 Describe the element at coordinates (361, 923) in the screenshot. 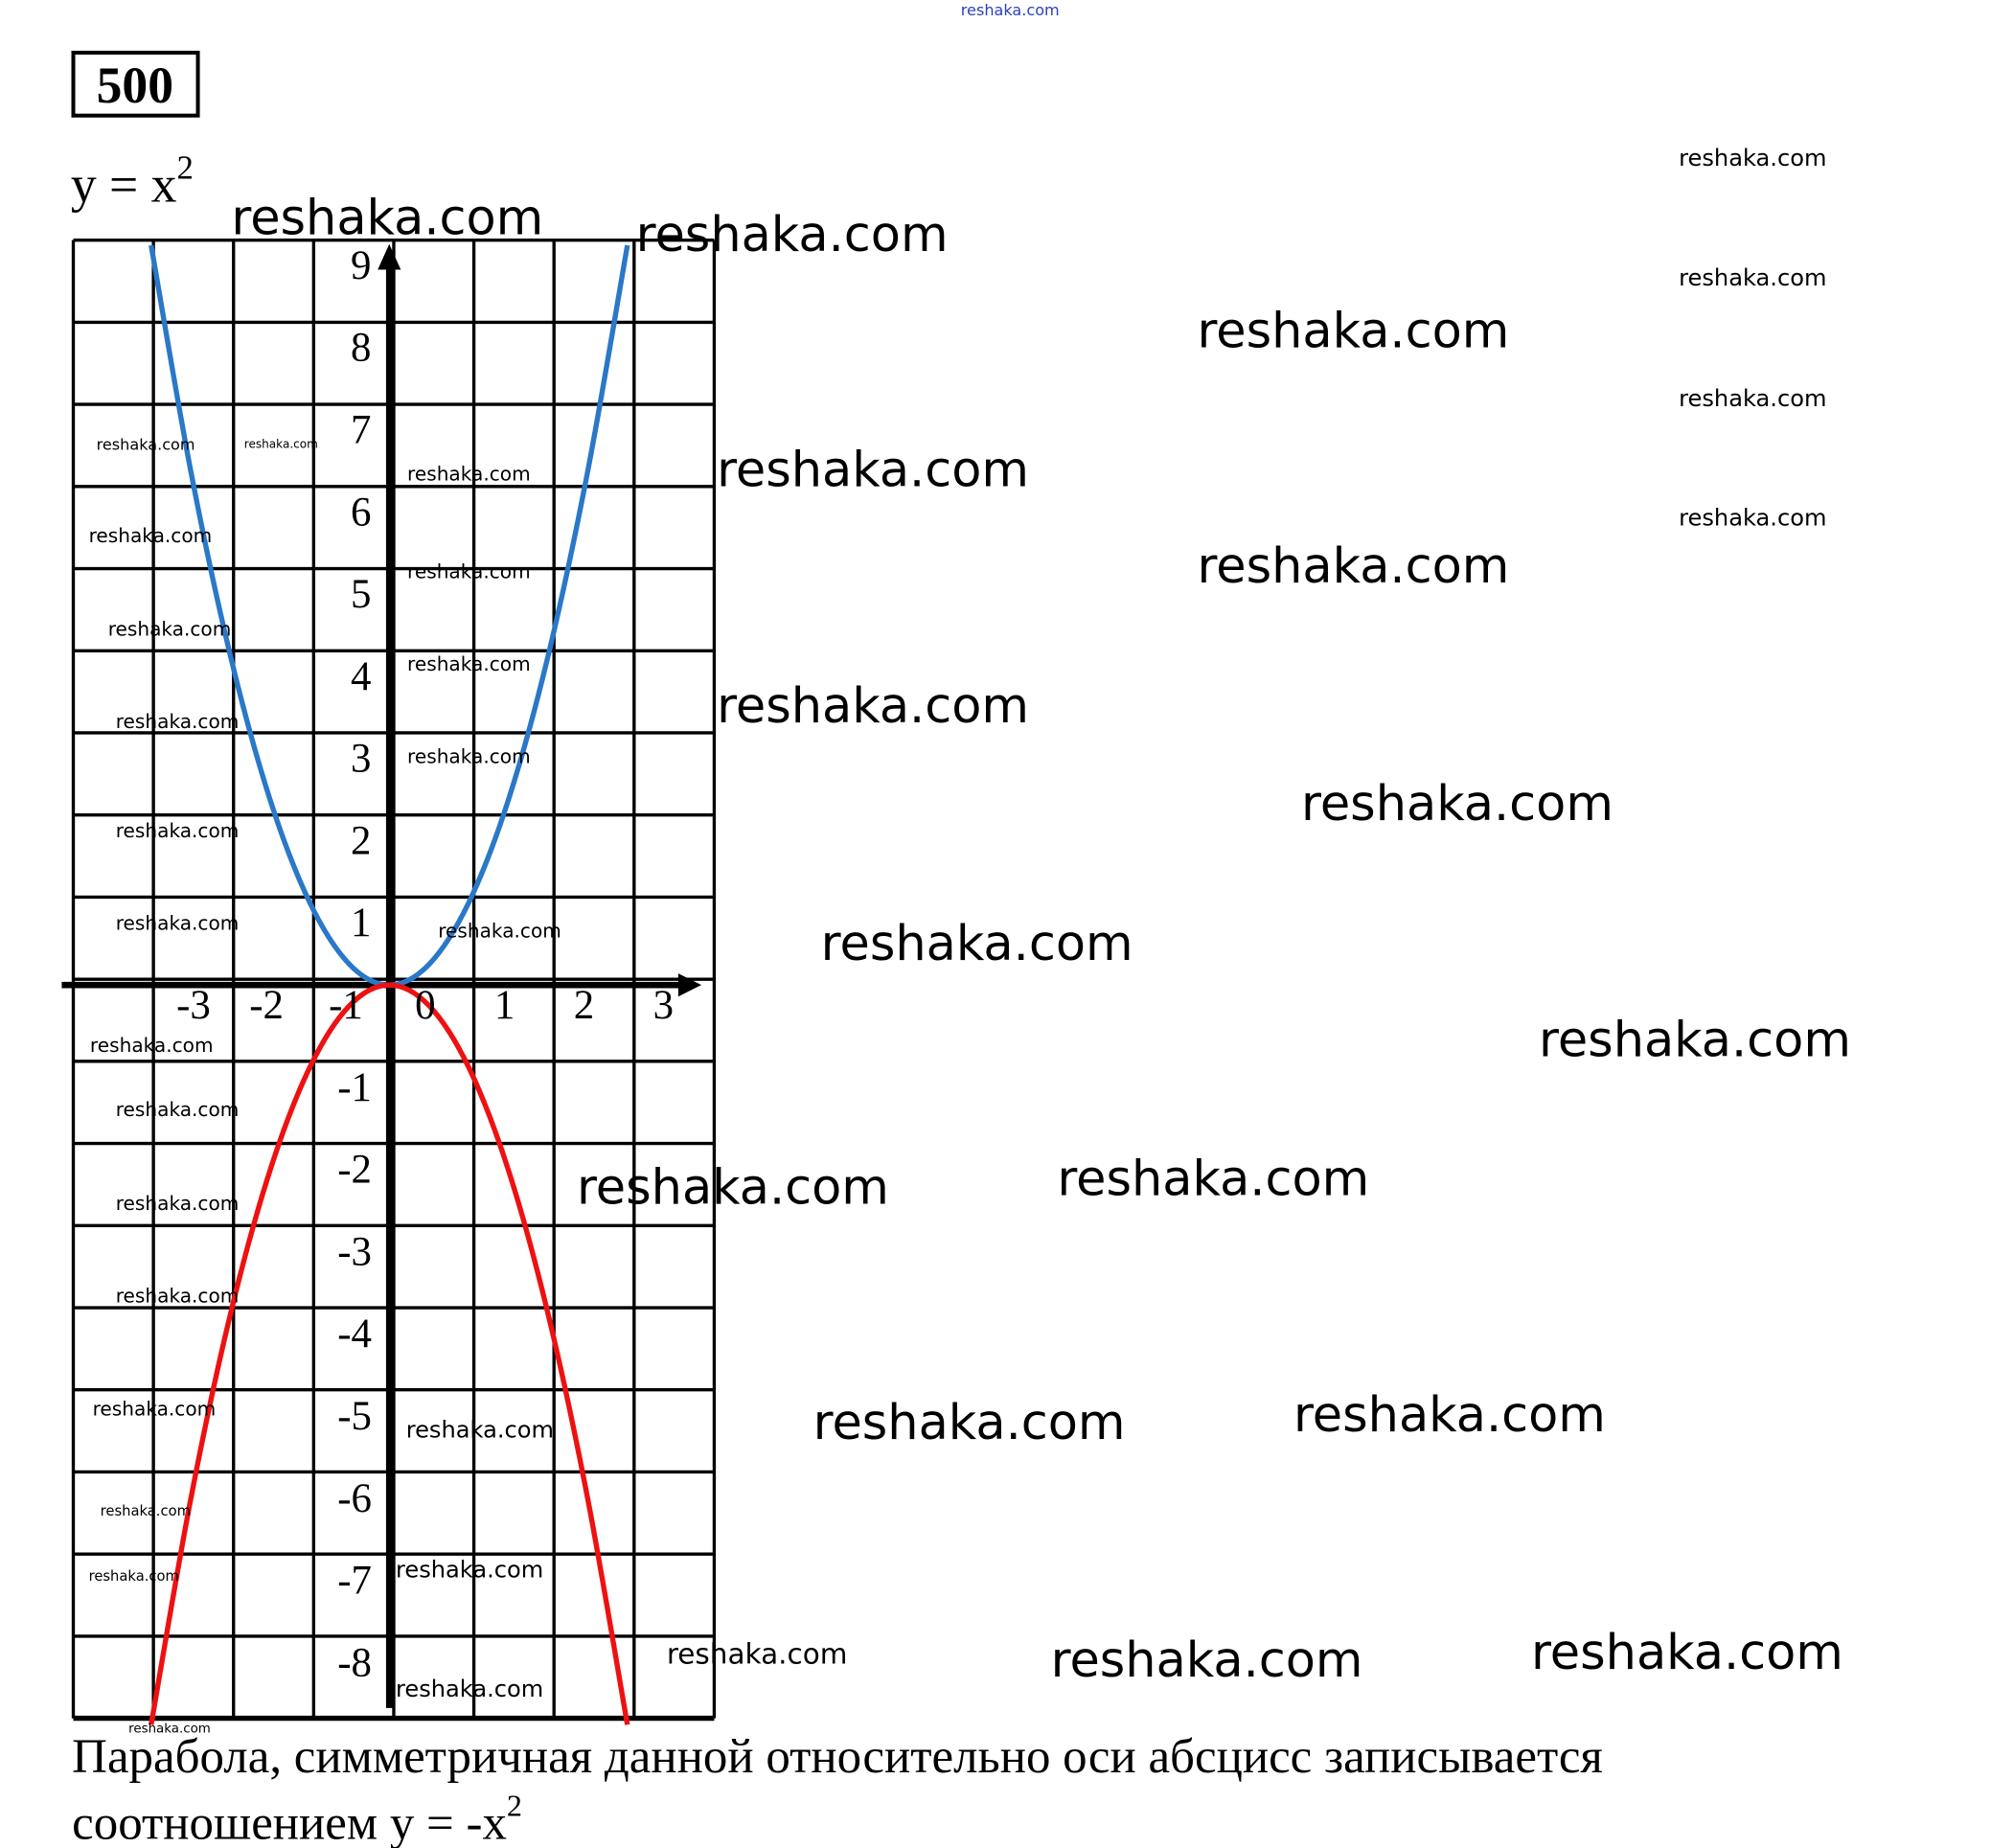

I see `y-tick-label: 1` at that location.